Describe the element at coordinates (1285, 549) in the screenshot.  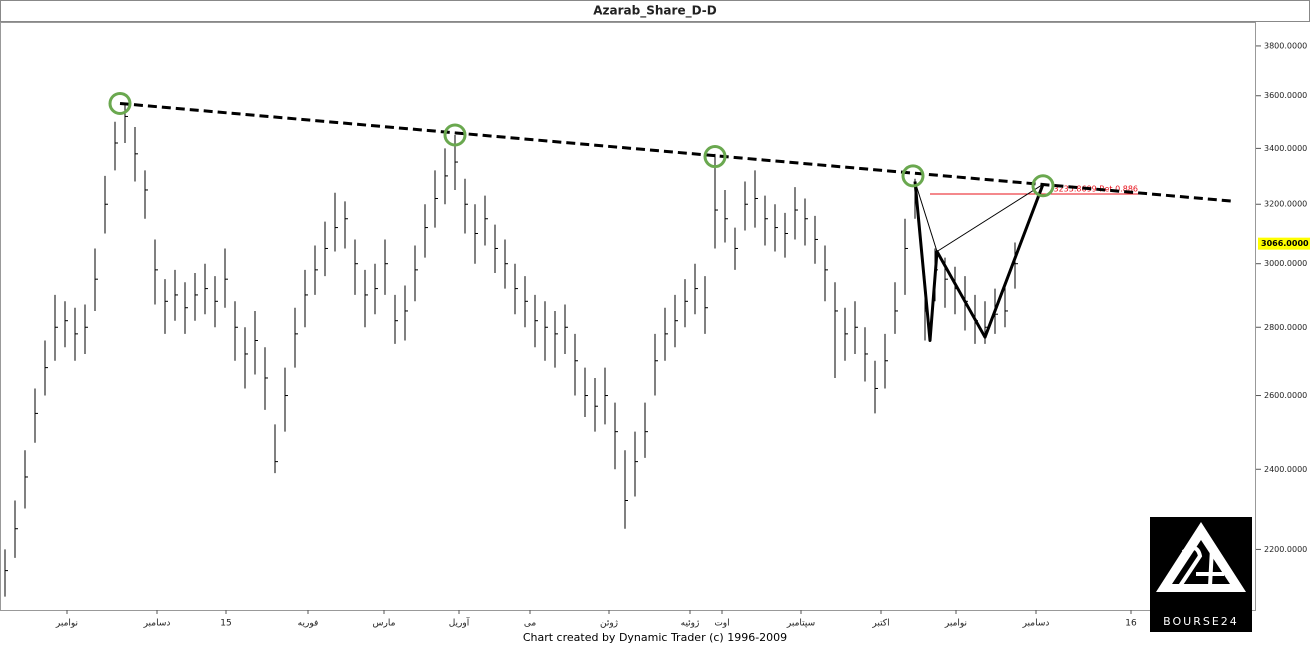
I see `y-tick-label: 2200.0000` at that location.